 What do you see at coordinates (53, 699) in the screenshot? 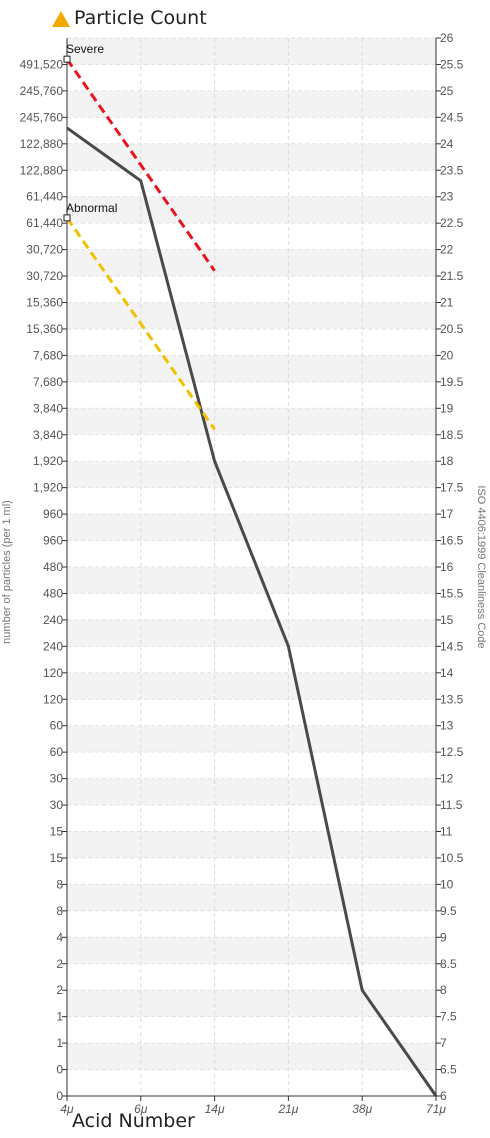
I see `left-tick-label: 120` at bounding box center [53, 699].